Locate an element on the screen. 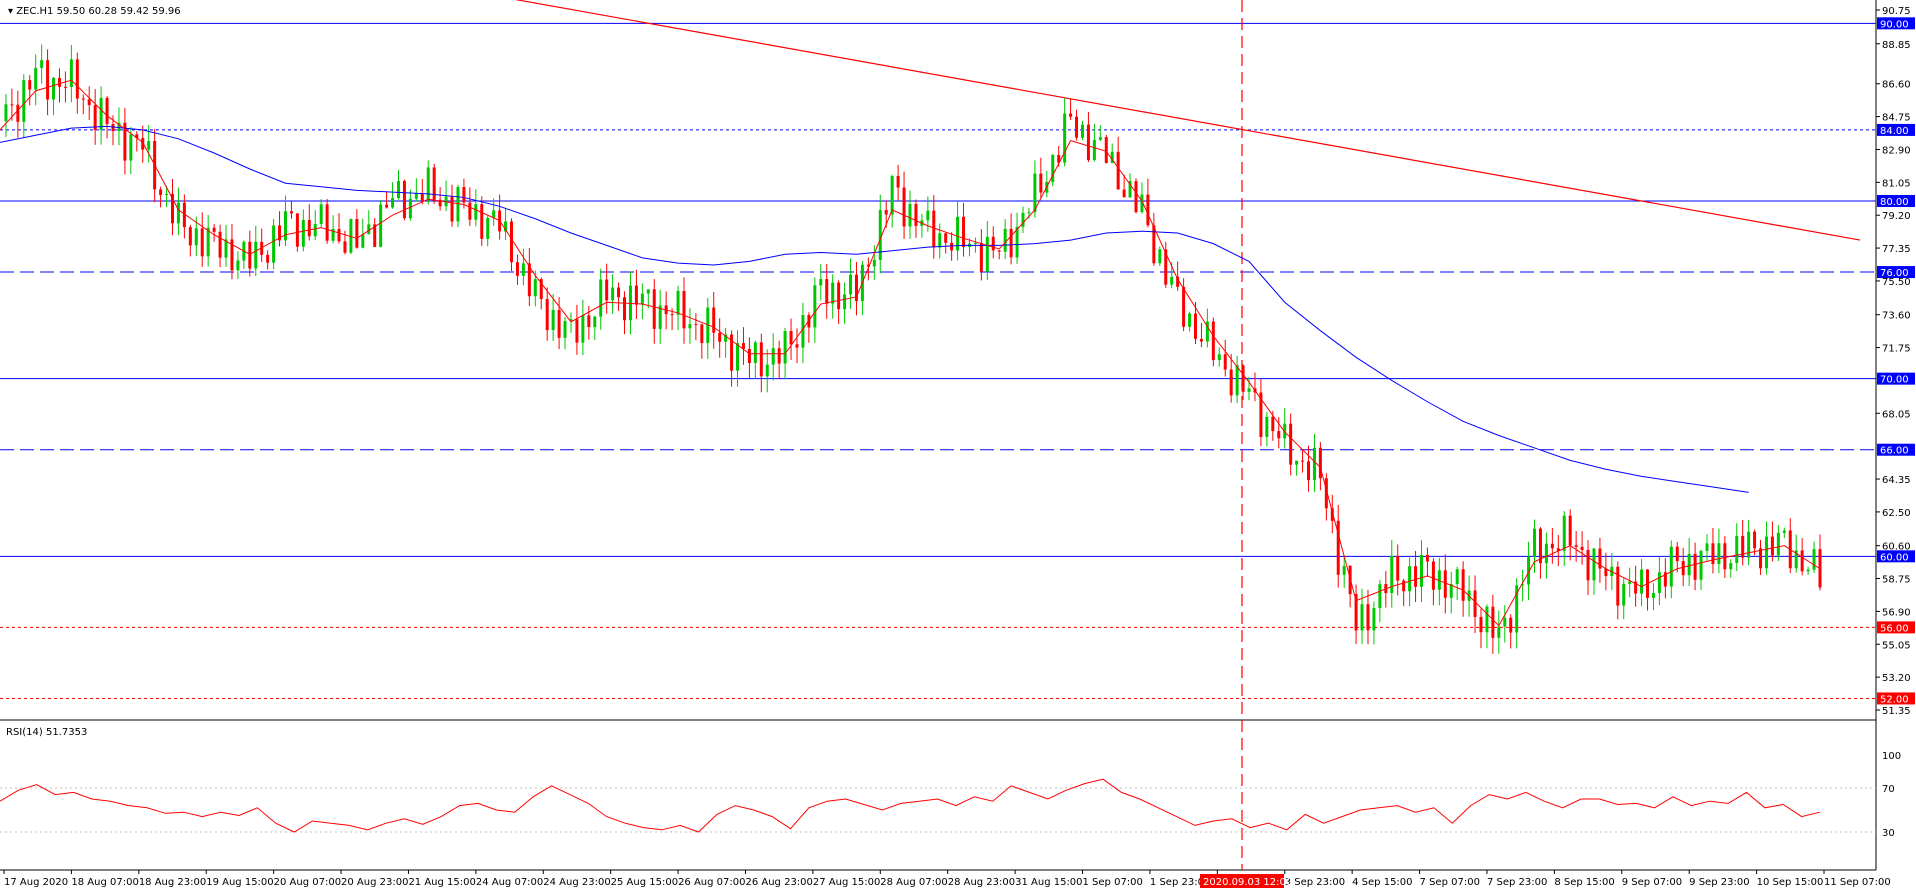 This screenshot has width=1916, height=891. level-tag-label-7: 56.00 is located at coordinates (1894, 628).